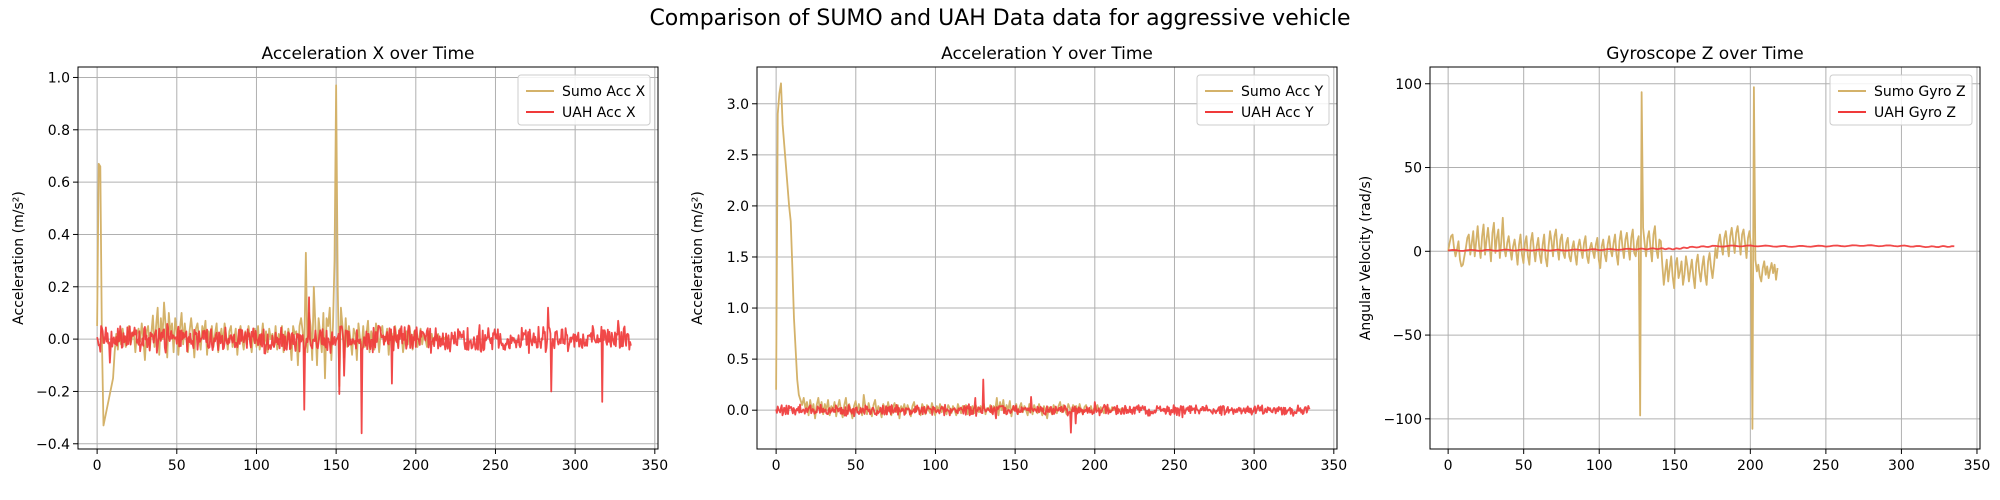 The image size is (2000, 500). What do you see at coordinates (1704, 54) in the screenshot?
I see `chart-title: Gyroscope Z over Time` at bounding box center [1704, 54].